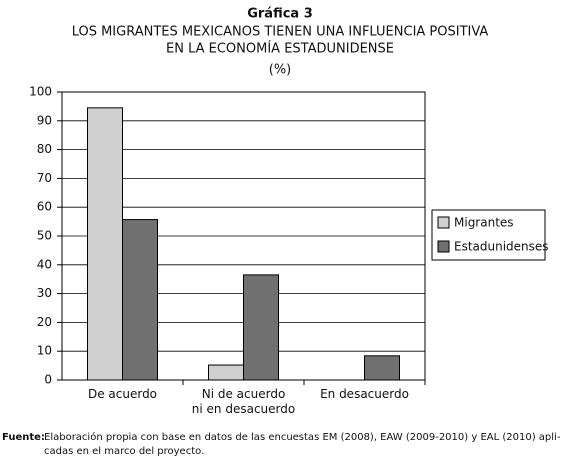 This screenshot has height=465, width=561. I want to click on unit-label: (%), so click(280, 70).